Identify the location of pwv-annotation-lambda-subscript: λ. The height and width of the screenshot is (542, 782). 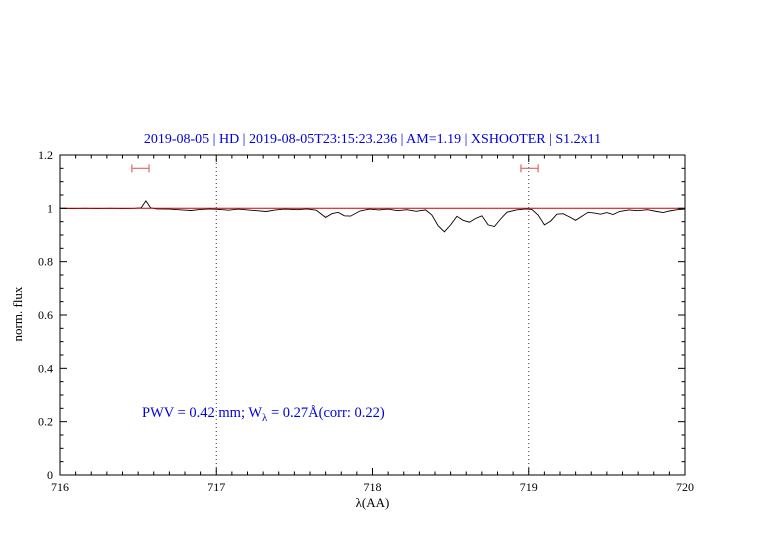
(265, 417).